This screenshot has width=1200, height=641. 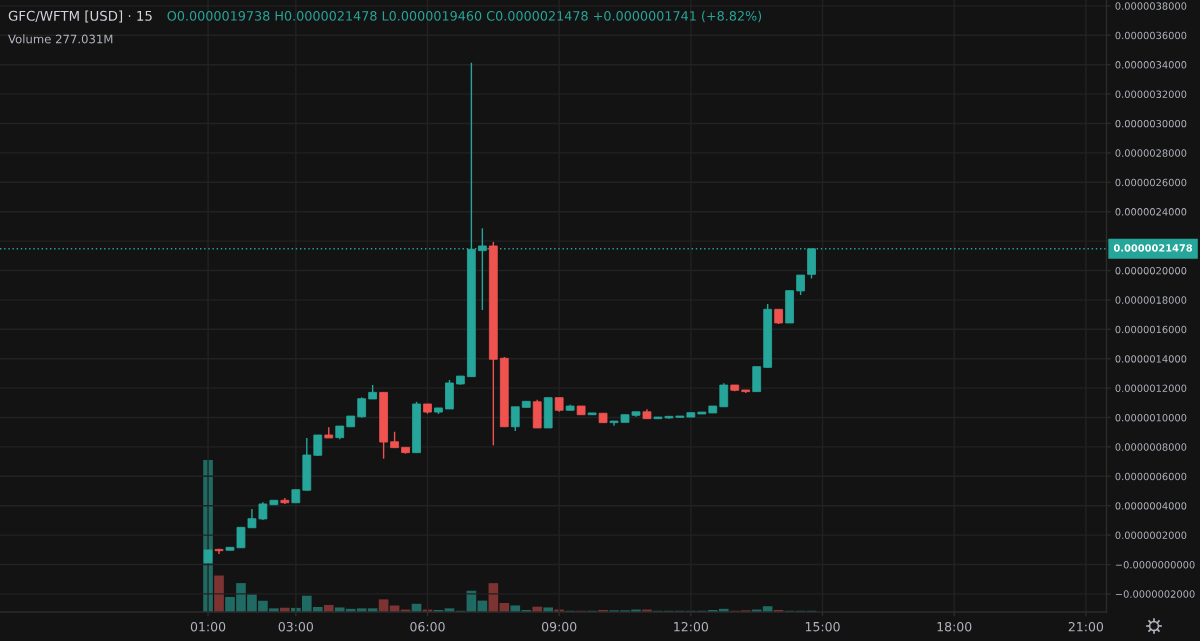 I want to click on y-tick-label: 0.0000006000, so click(x=1151, y=476).